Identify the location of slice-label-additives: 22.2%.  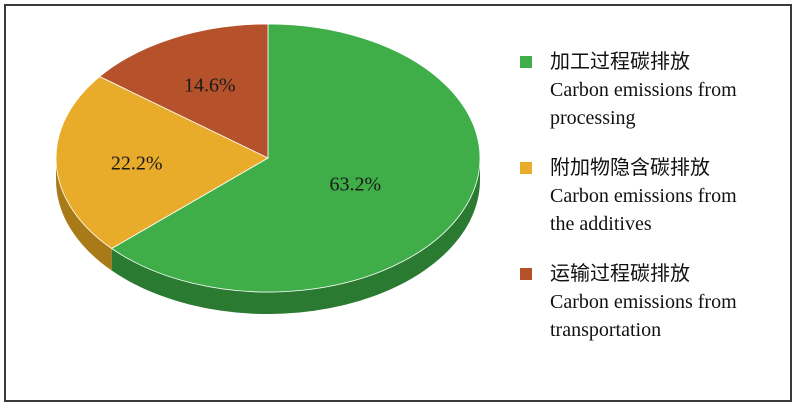
(137, 164).